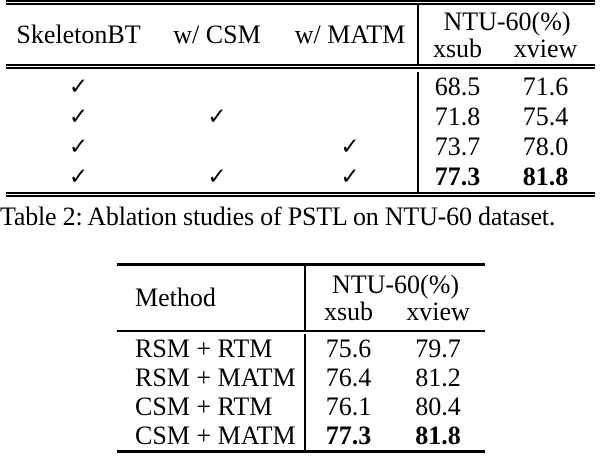  What do you see at coordinates (300, 147) in the screenshot?
I see `table-row: ✓ ✓ 73.7 78.0` at bounding box center [300, 147].